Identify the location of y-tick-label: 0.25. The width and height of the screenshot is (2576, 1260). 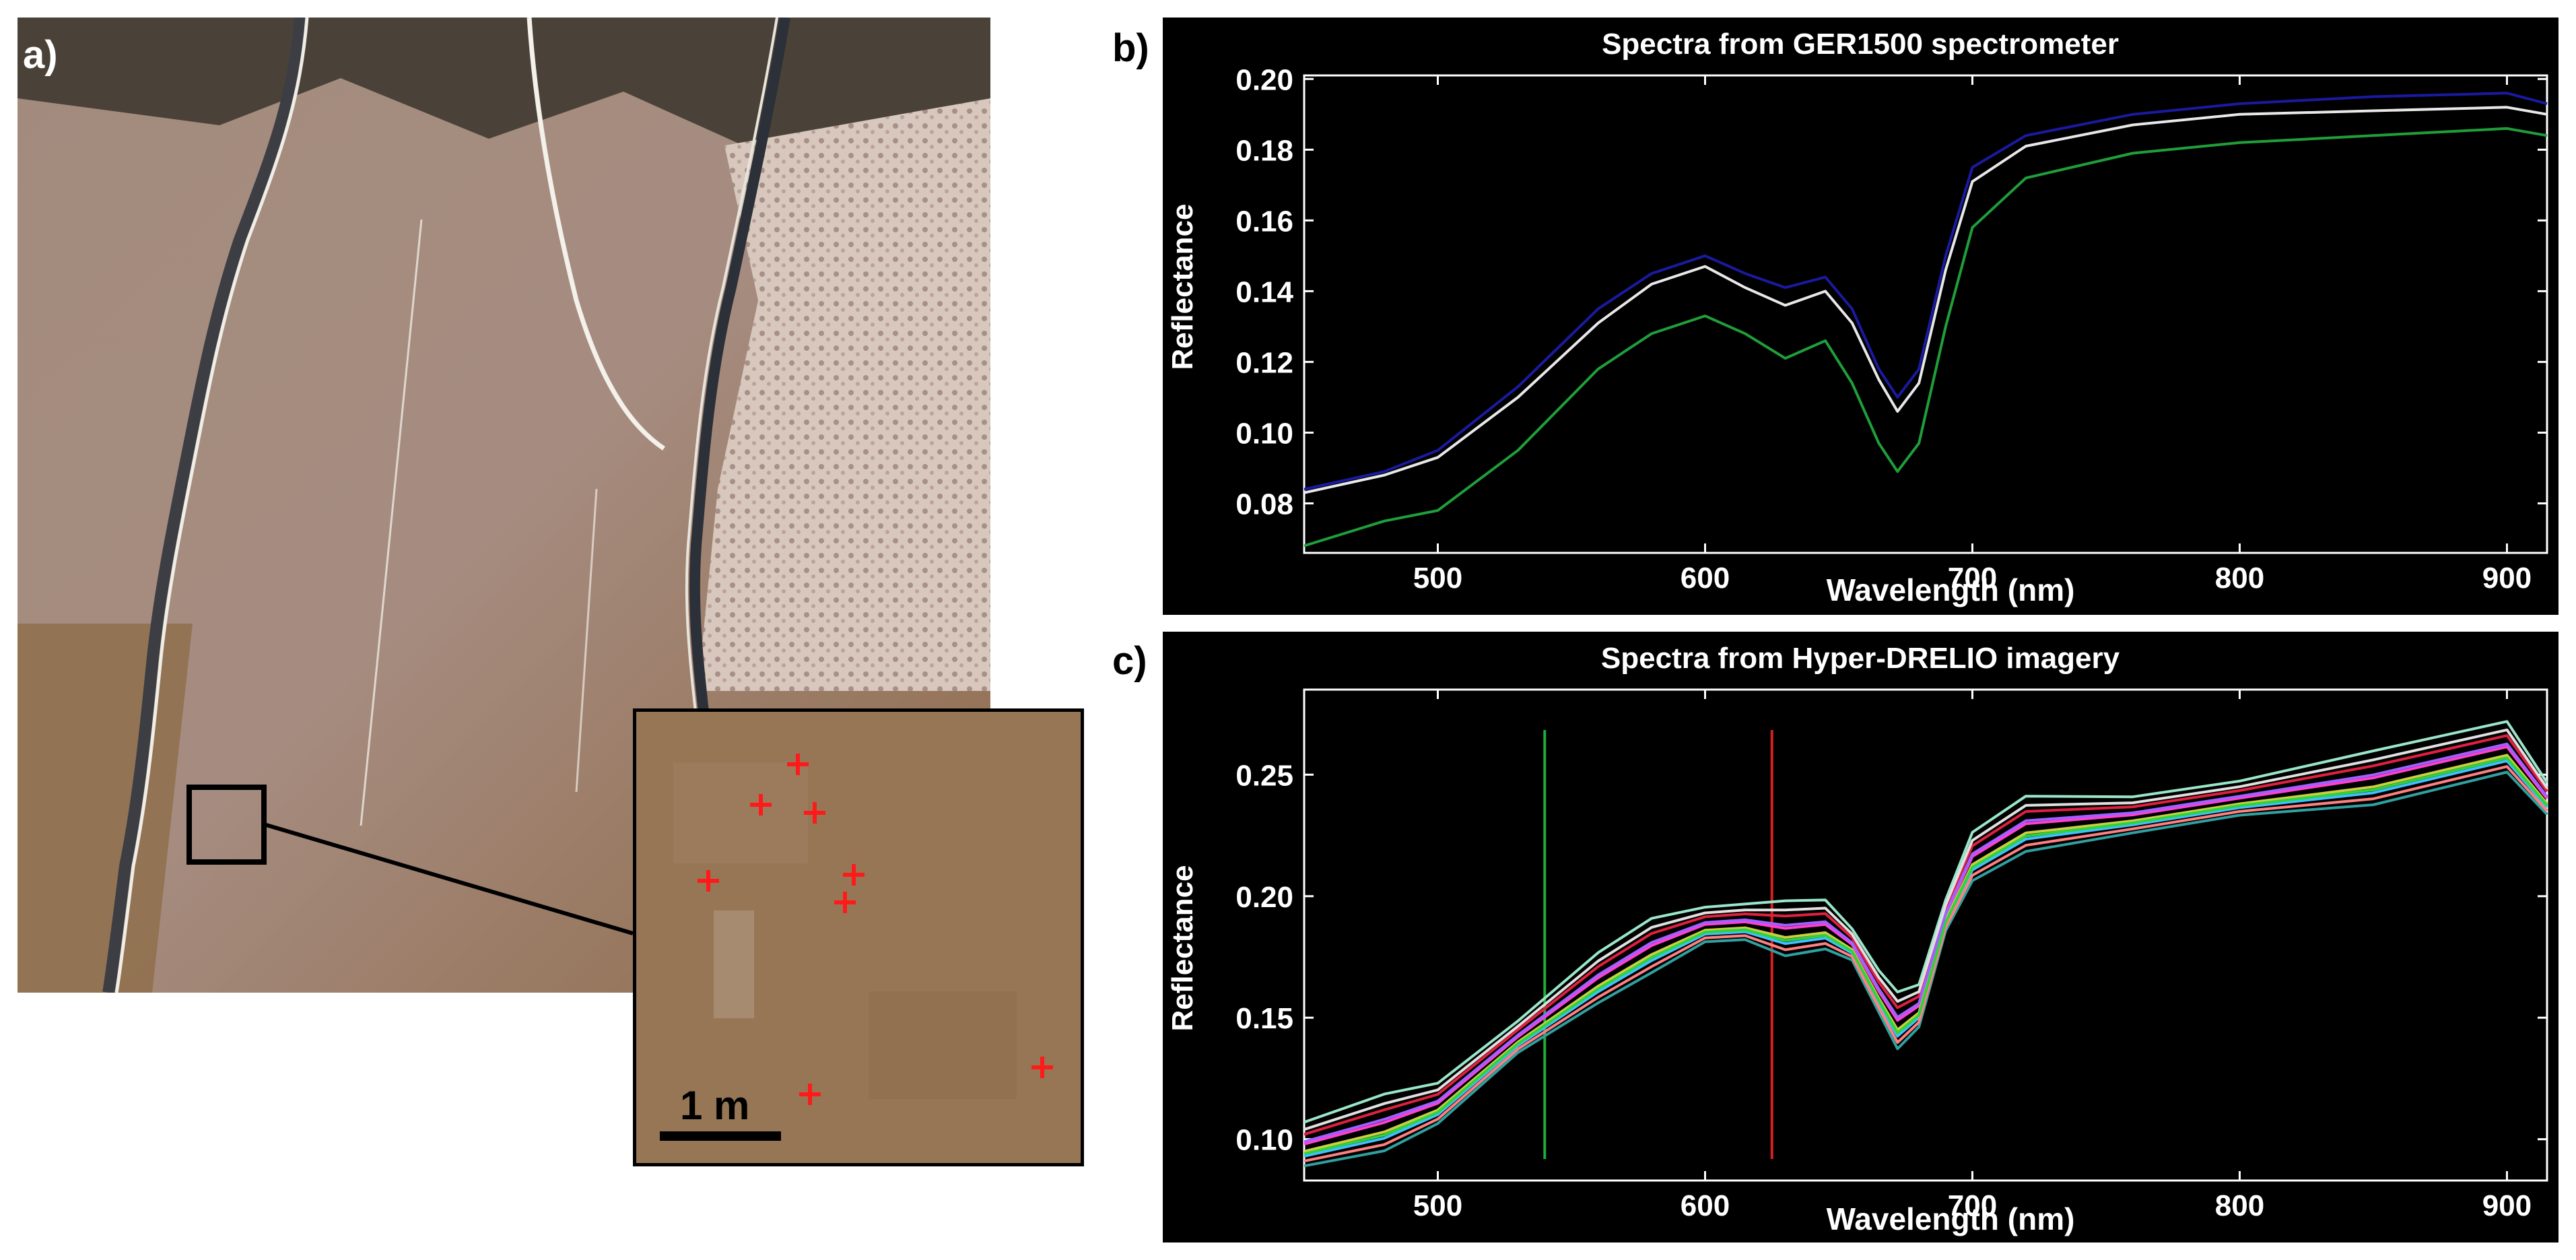
(1264, 776).